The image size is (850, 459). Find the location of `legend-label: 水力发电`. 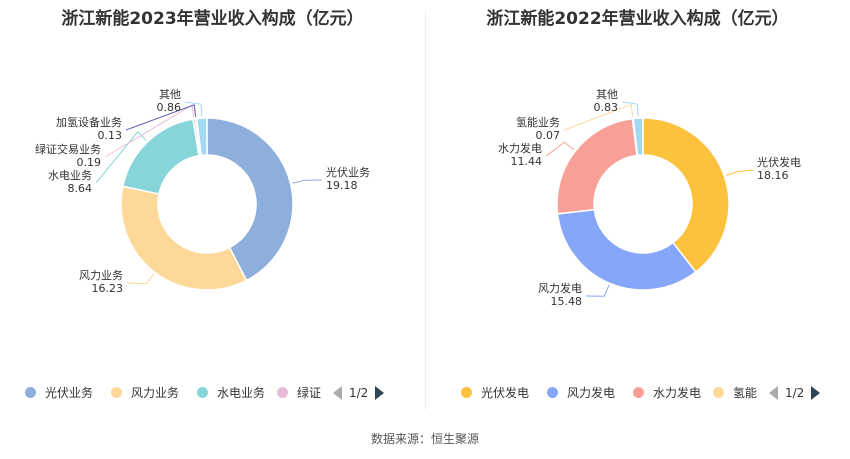

legend-label: 水力发电 is located at coordinates (677, 393).